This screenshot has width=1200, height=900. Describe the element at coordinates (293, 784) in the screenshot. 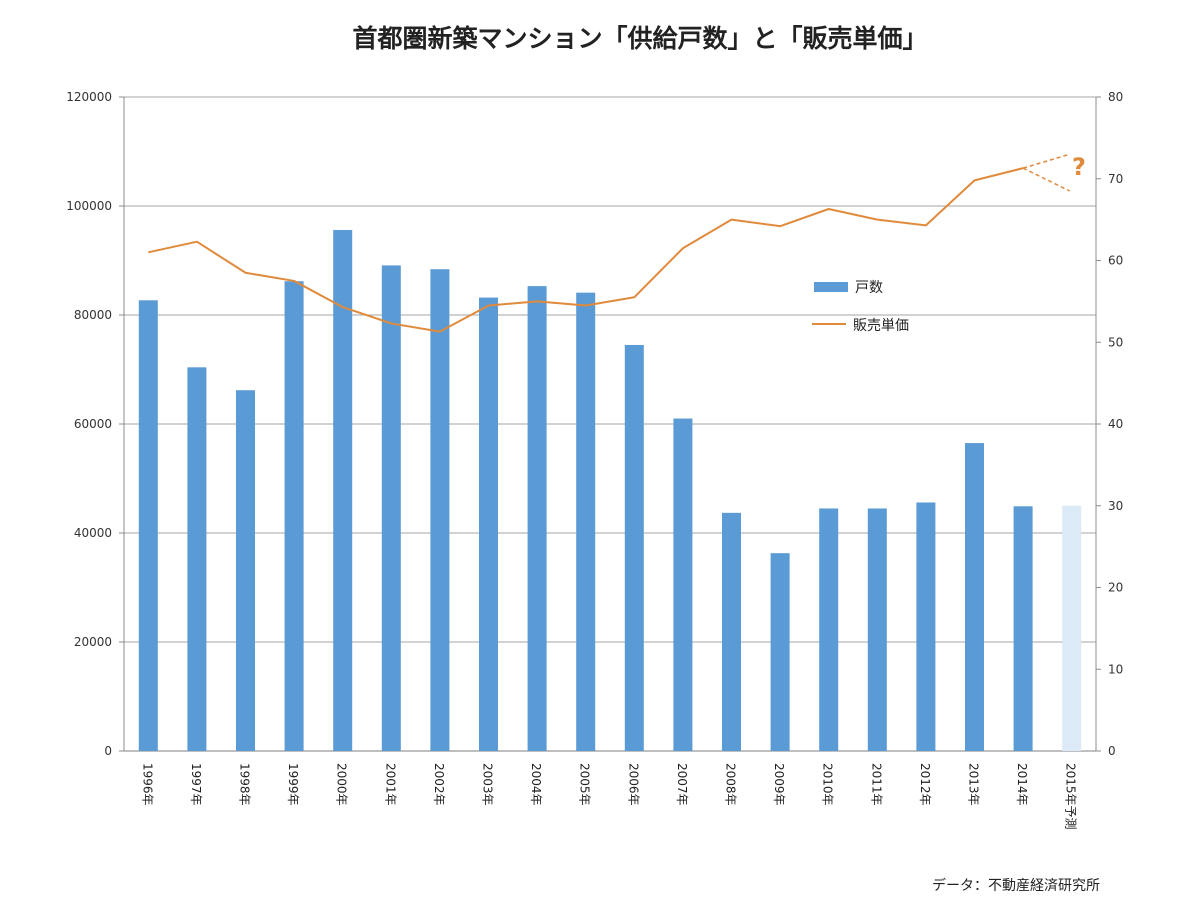

I see `category-label: 1999年` at that location.